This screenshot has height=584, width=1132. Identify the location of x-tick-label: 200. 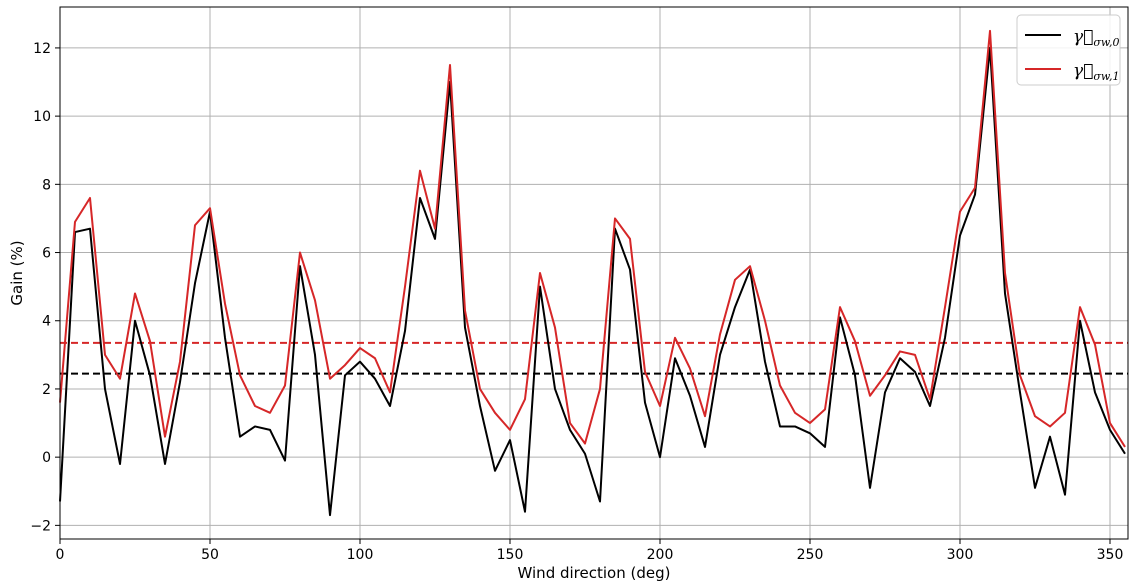
(660, 555).